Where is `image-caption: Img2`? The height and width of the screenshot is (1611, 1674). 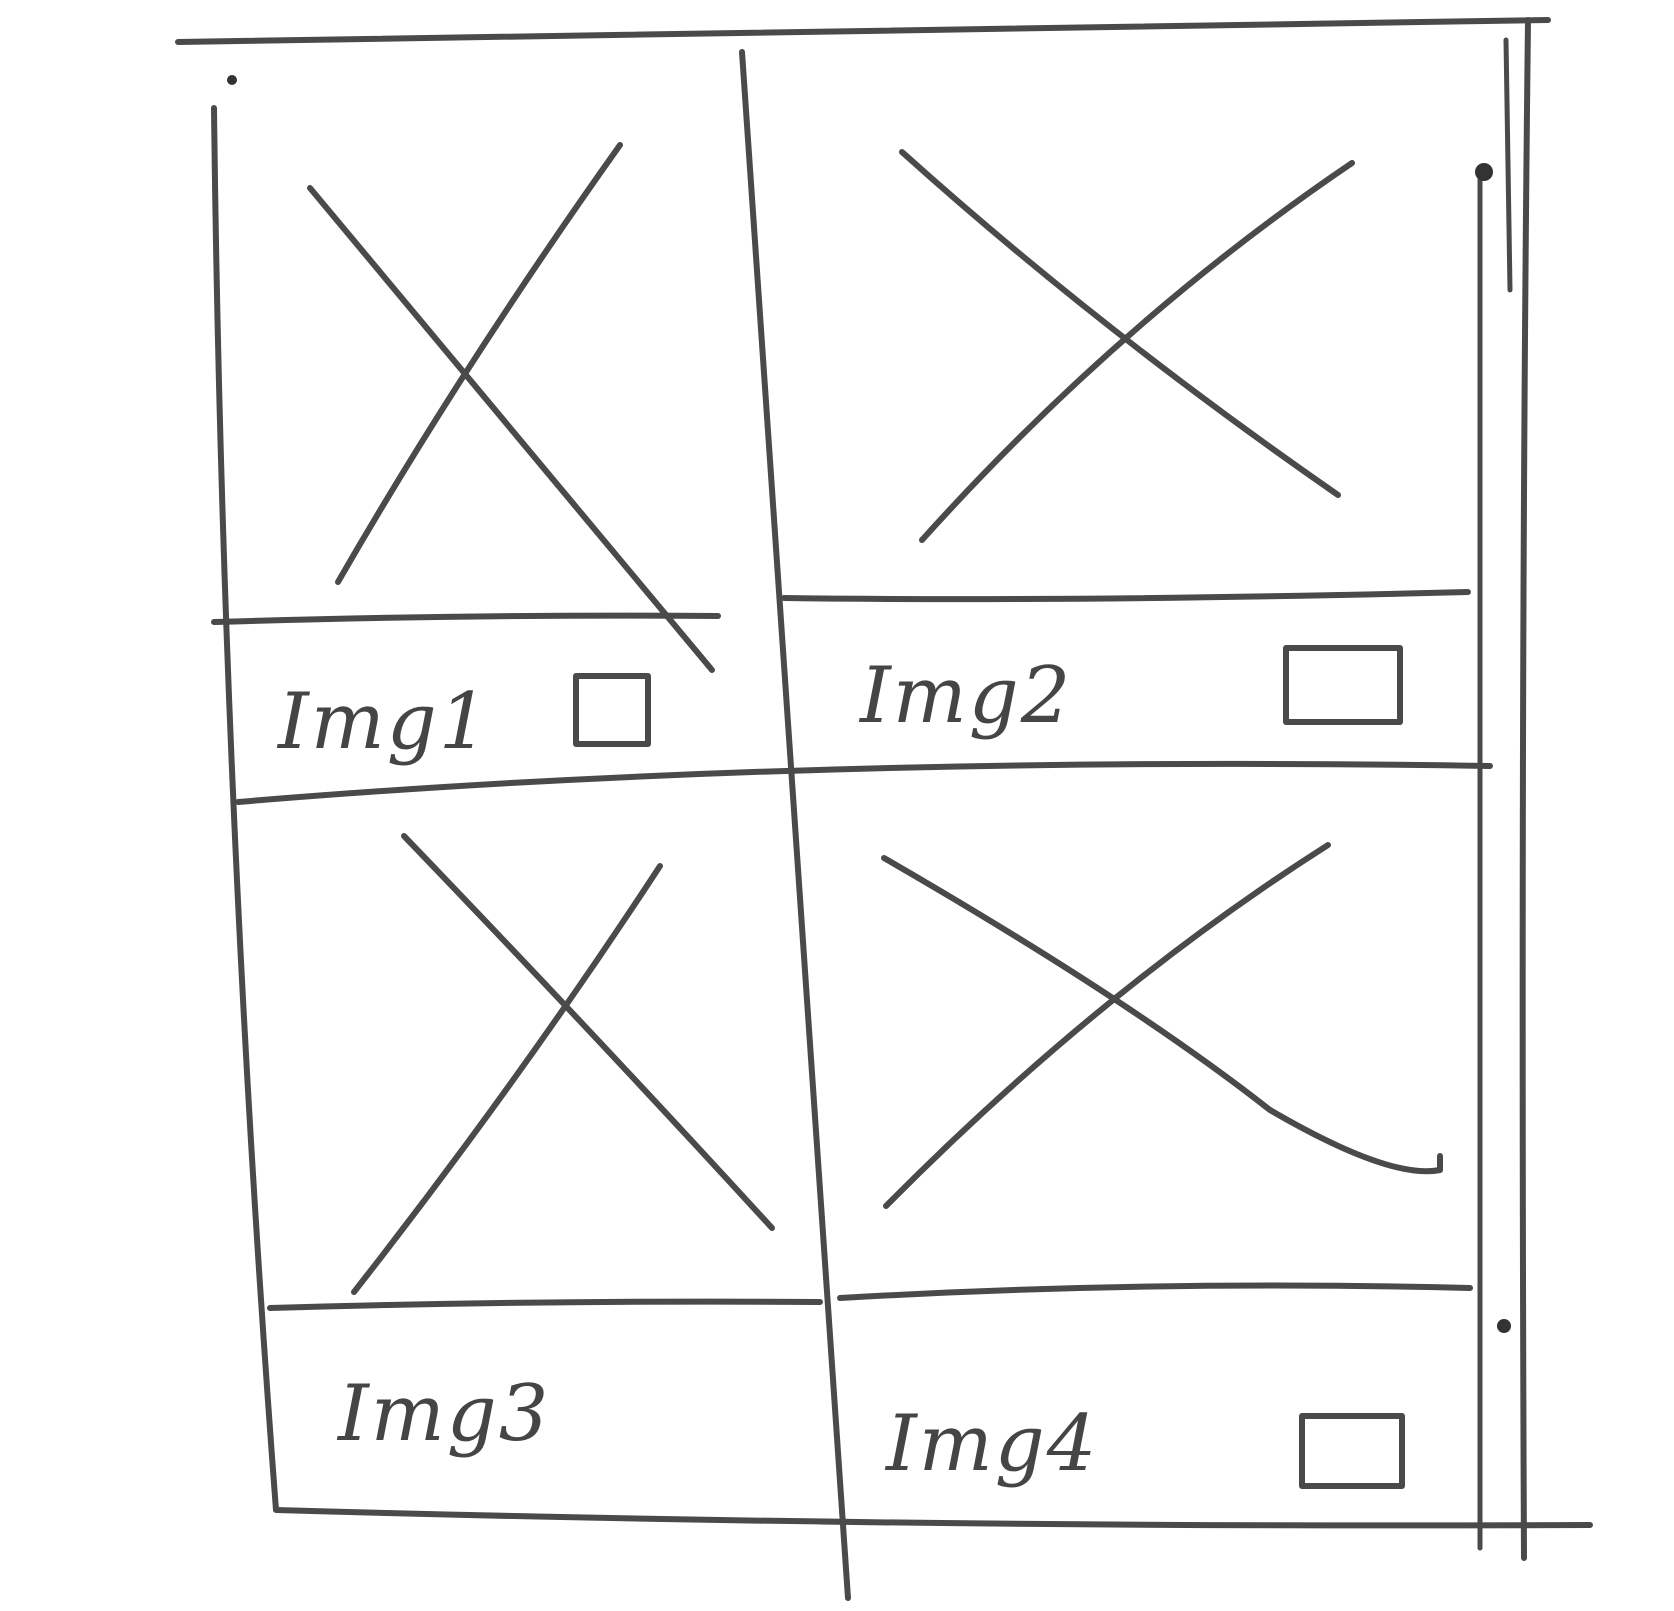 image-caption: Img2 is located at coordinates (965, 696).